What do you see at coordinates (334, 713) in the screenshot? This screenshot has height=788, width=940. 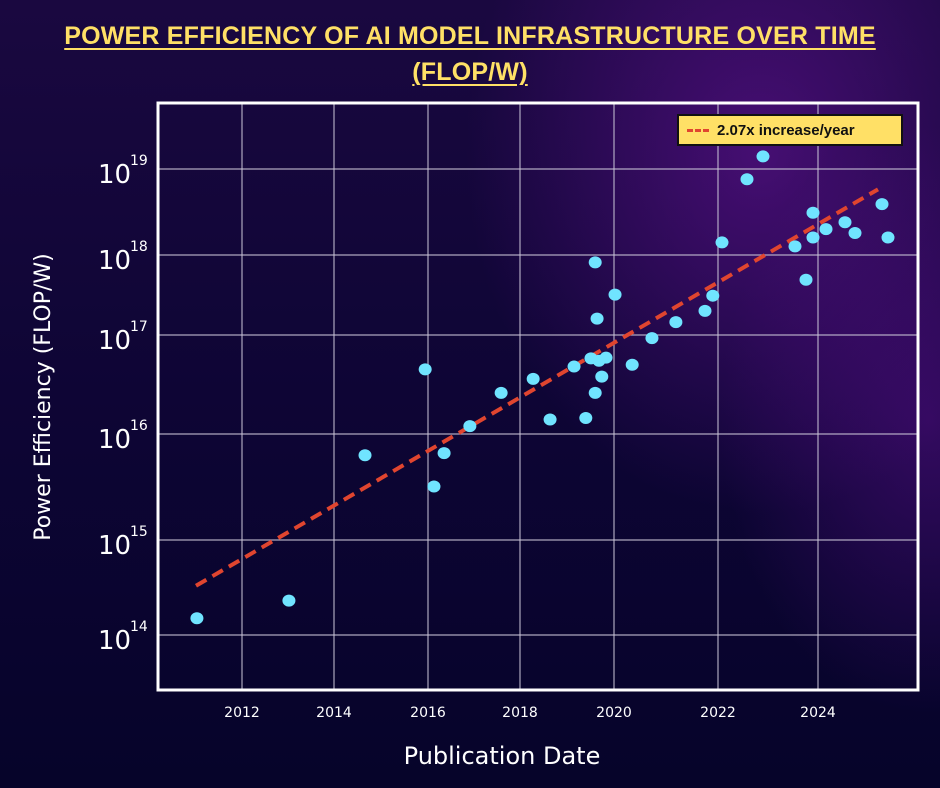 I see `x-tick-label: 2014` at bounding box center [334, 713].